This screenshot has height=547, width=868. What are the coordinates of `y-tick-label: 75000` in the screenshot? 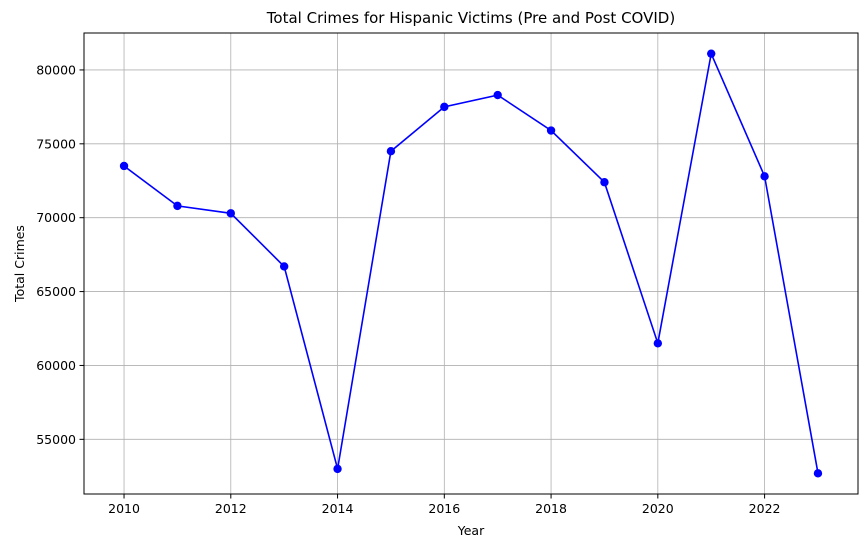 It's located at (56, 143).